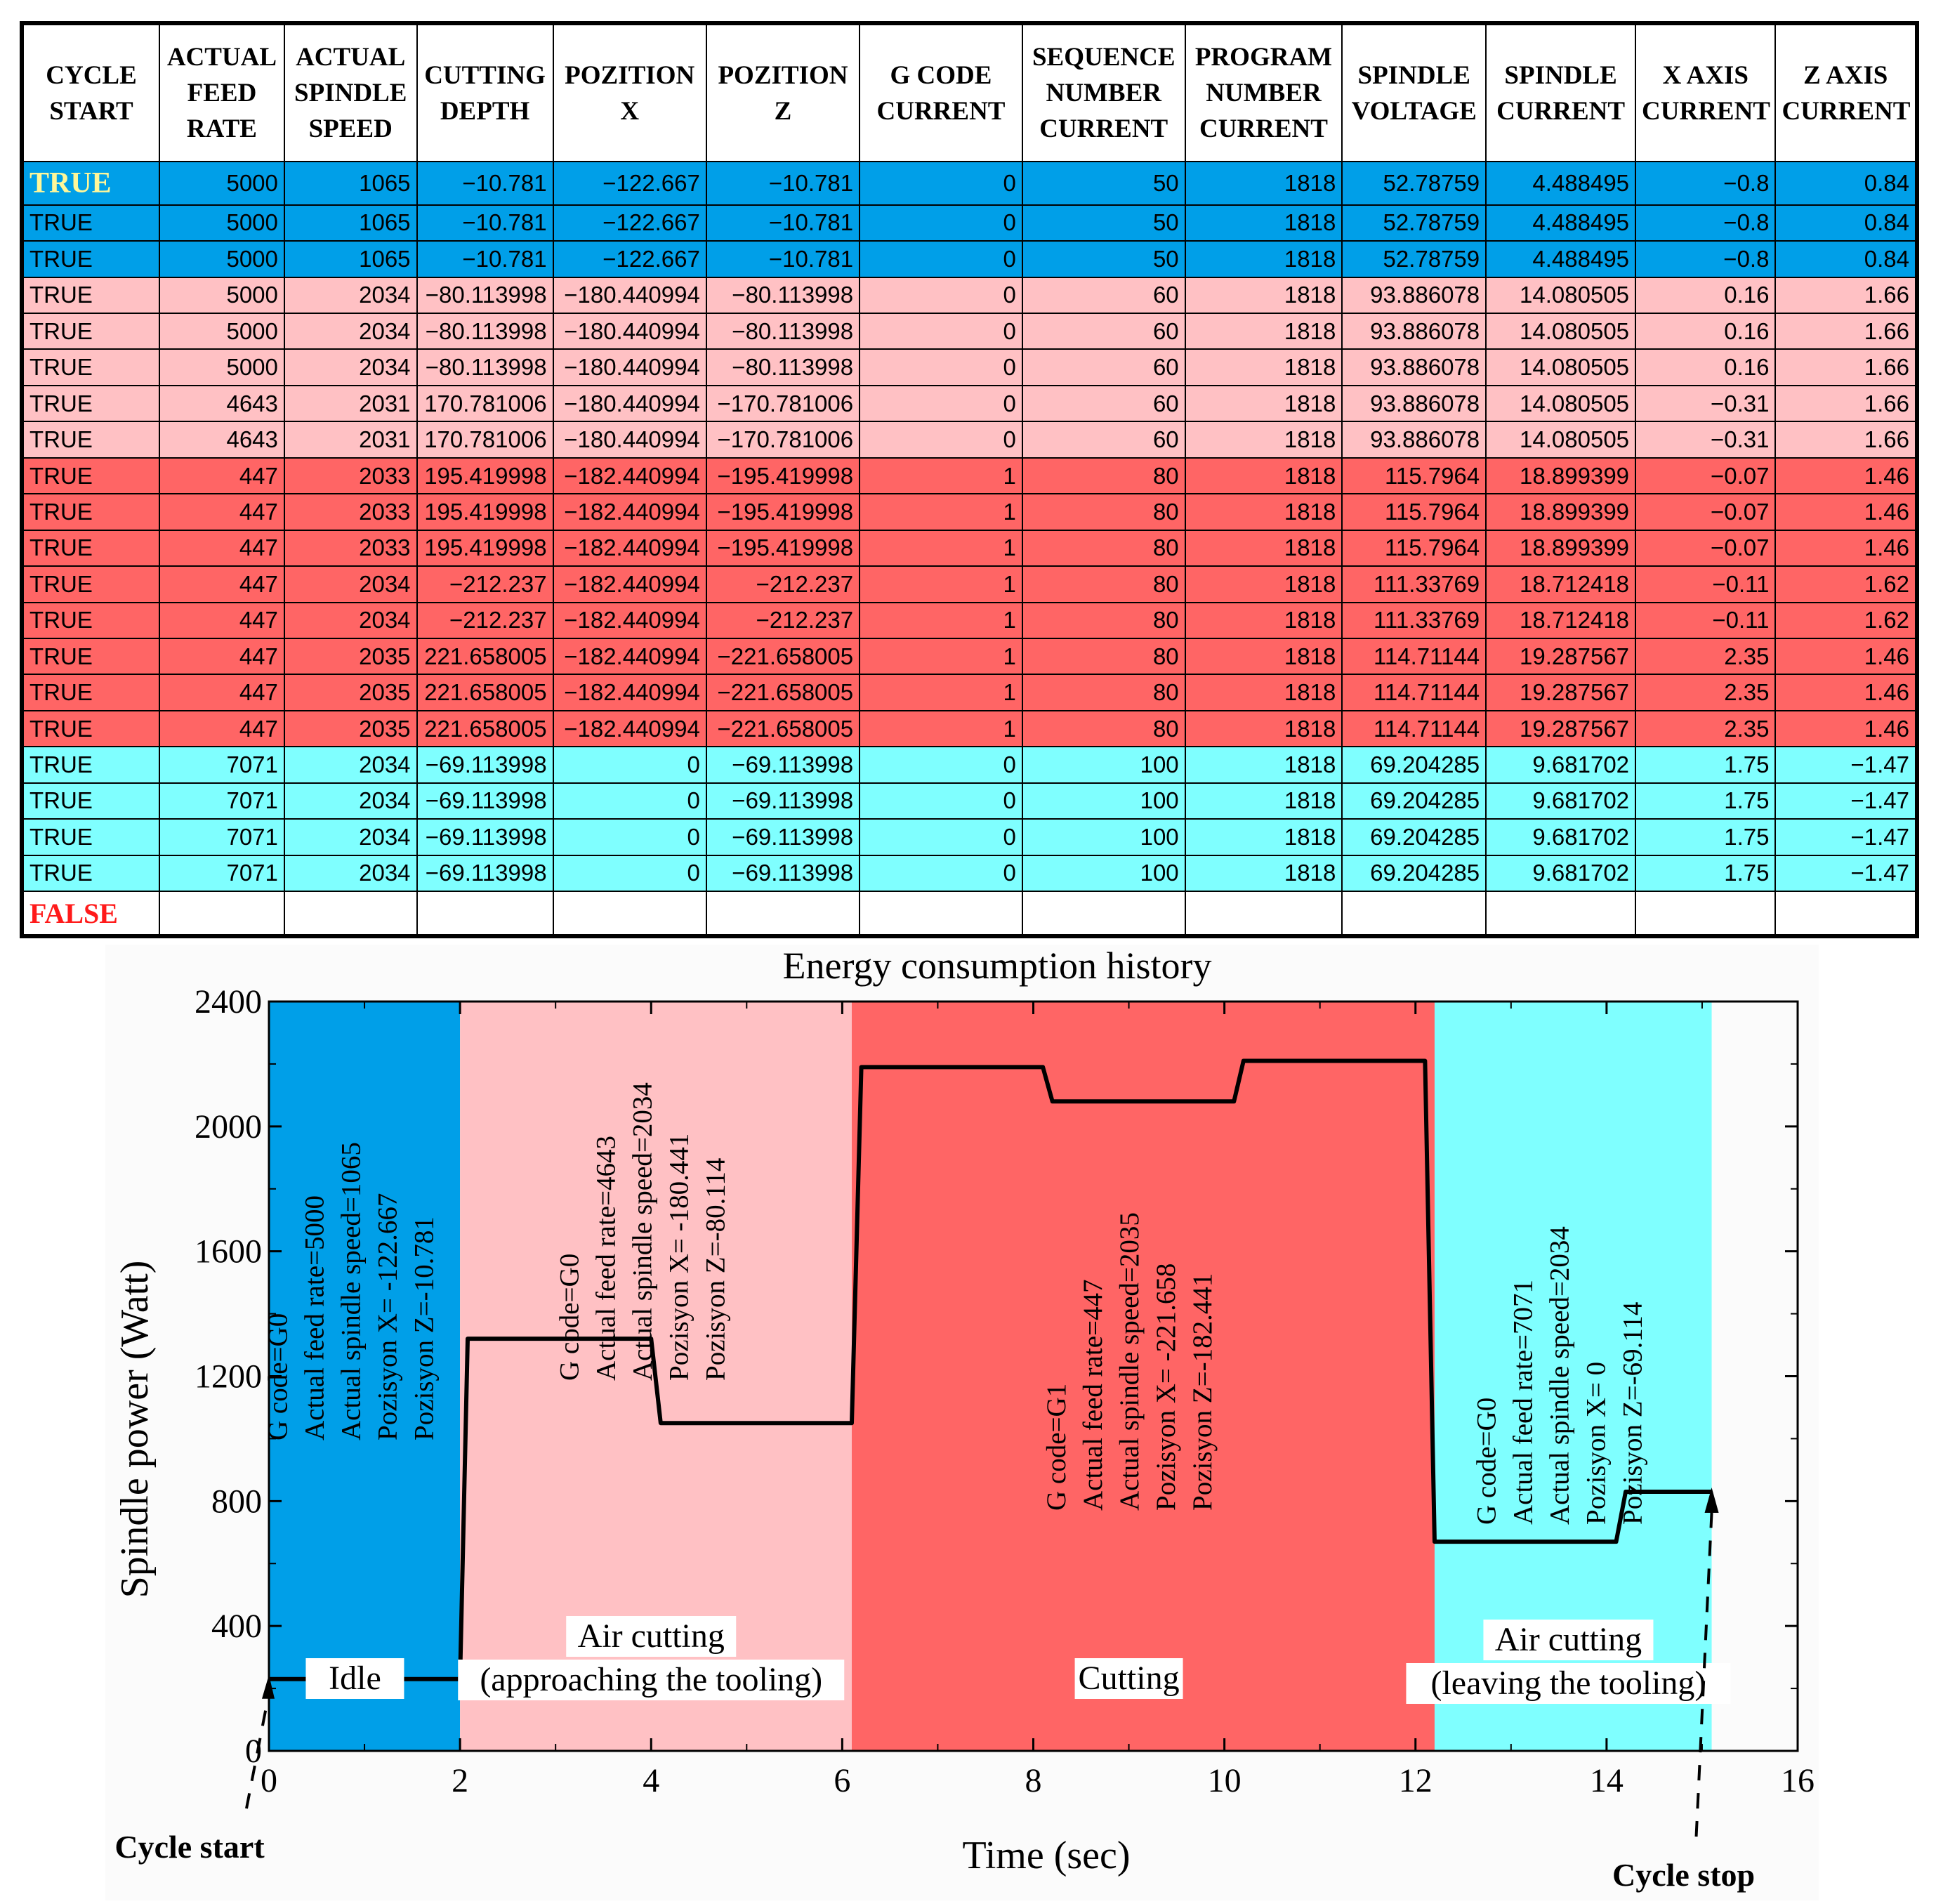 The height and width of the screenshot is (1904, 1936). I want to click on table-cell: −221.658005, so click(783, 656).